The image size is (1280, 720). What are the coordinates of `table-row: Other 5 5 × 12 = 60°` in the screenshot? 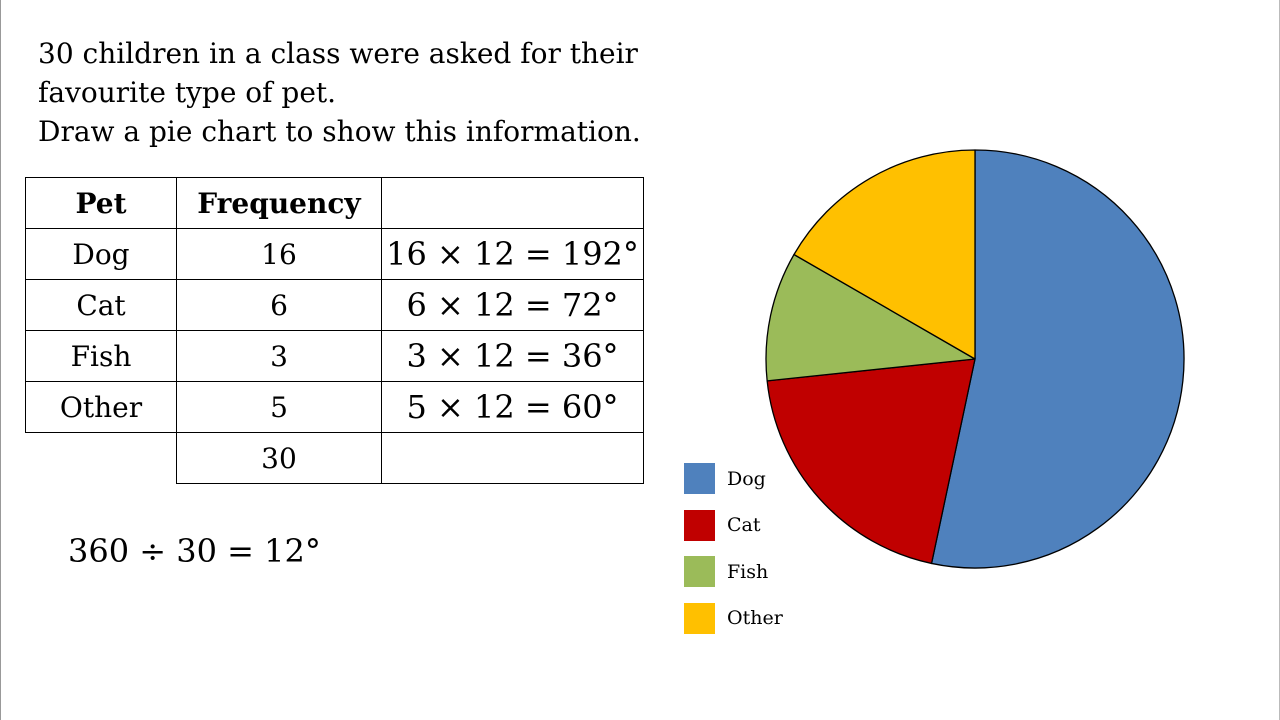 It's located at (334, 407).